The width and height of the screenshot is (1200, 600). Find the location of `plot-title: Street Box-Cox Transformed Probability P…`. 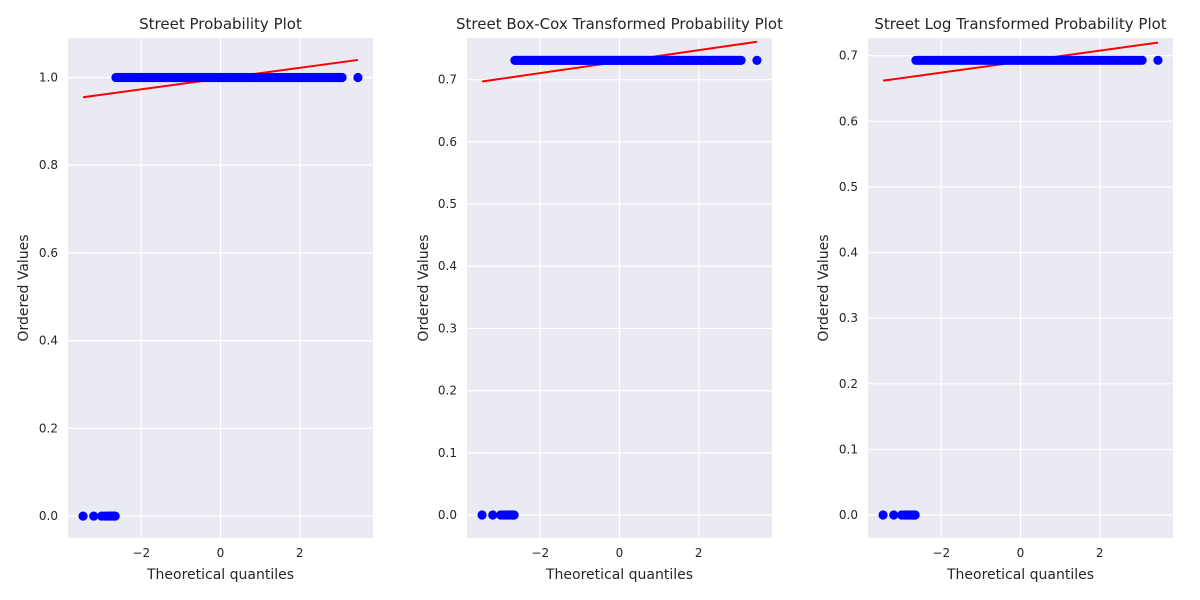

plot-title: Street Box-Cox Transformed Probability P… is located at coordinates (619, 24).